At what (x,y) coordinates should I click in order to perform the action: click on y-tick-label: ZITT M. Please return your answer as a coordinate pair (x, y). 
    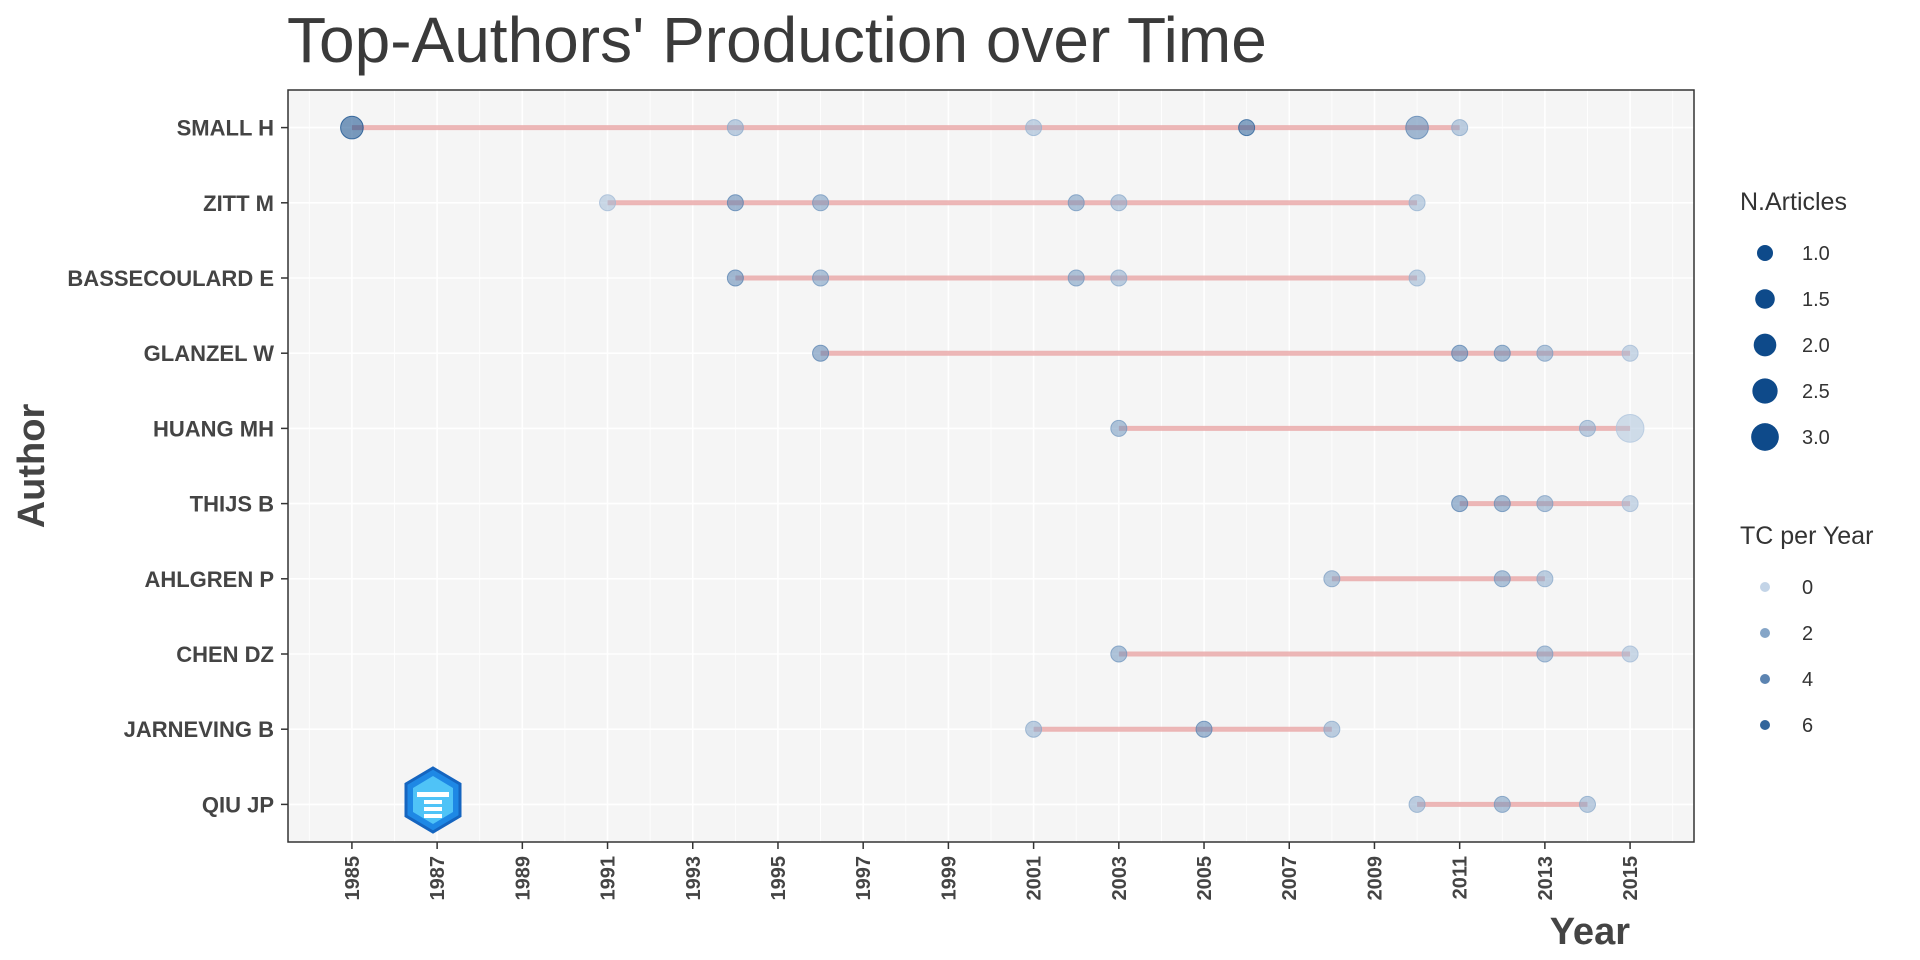
    Looking at the image, I should click on (238, 203).